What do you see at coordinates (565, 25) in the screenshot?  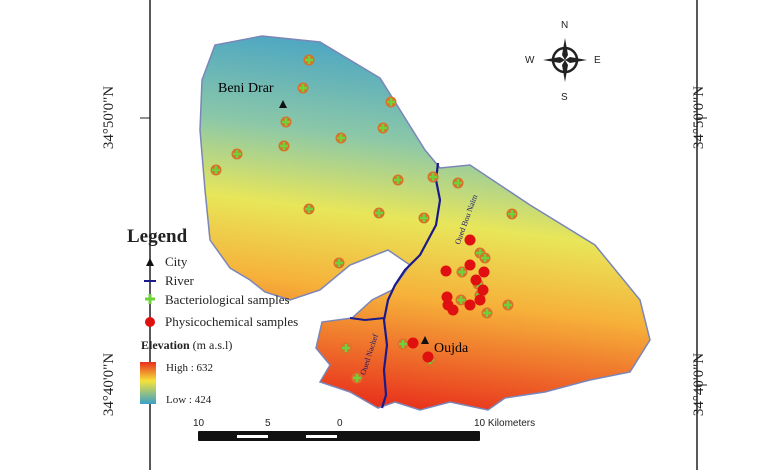 I see `compass-n: N` at bounding box center [565, 25].